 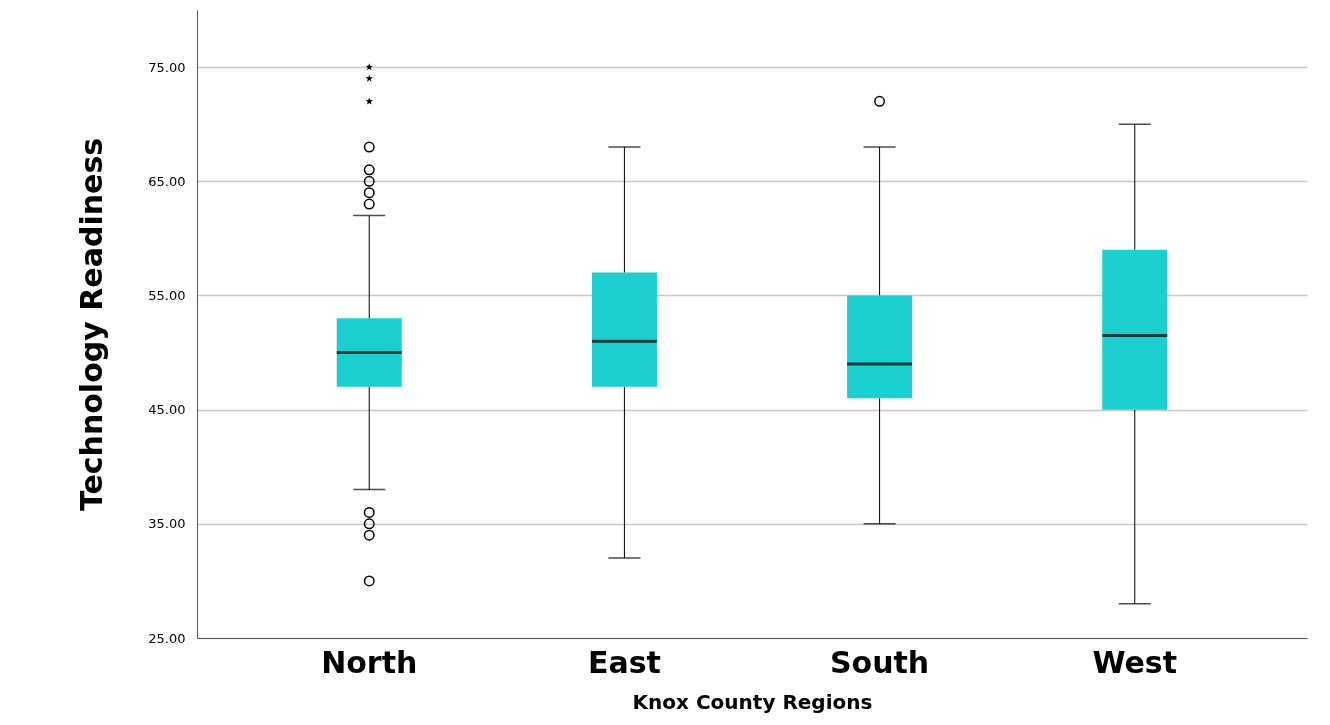 What do you see at coordinates (167, 638) in the screenshot?
I see `y-tick-label: 25.00` at bounding box center [167, 638].